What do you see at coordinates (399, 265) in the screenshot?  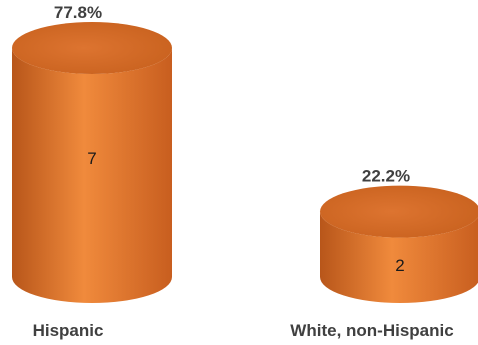 I see `value-label-1: 2` at bounding box center [399, 265].